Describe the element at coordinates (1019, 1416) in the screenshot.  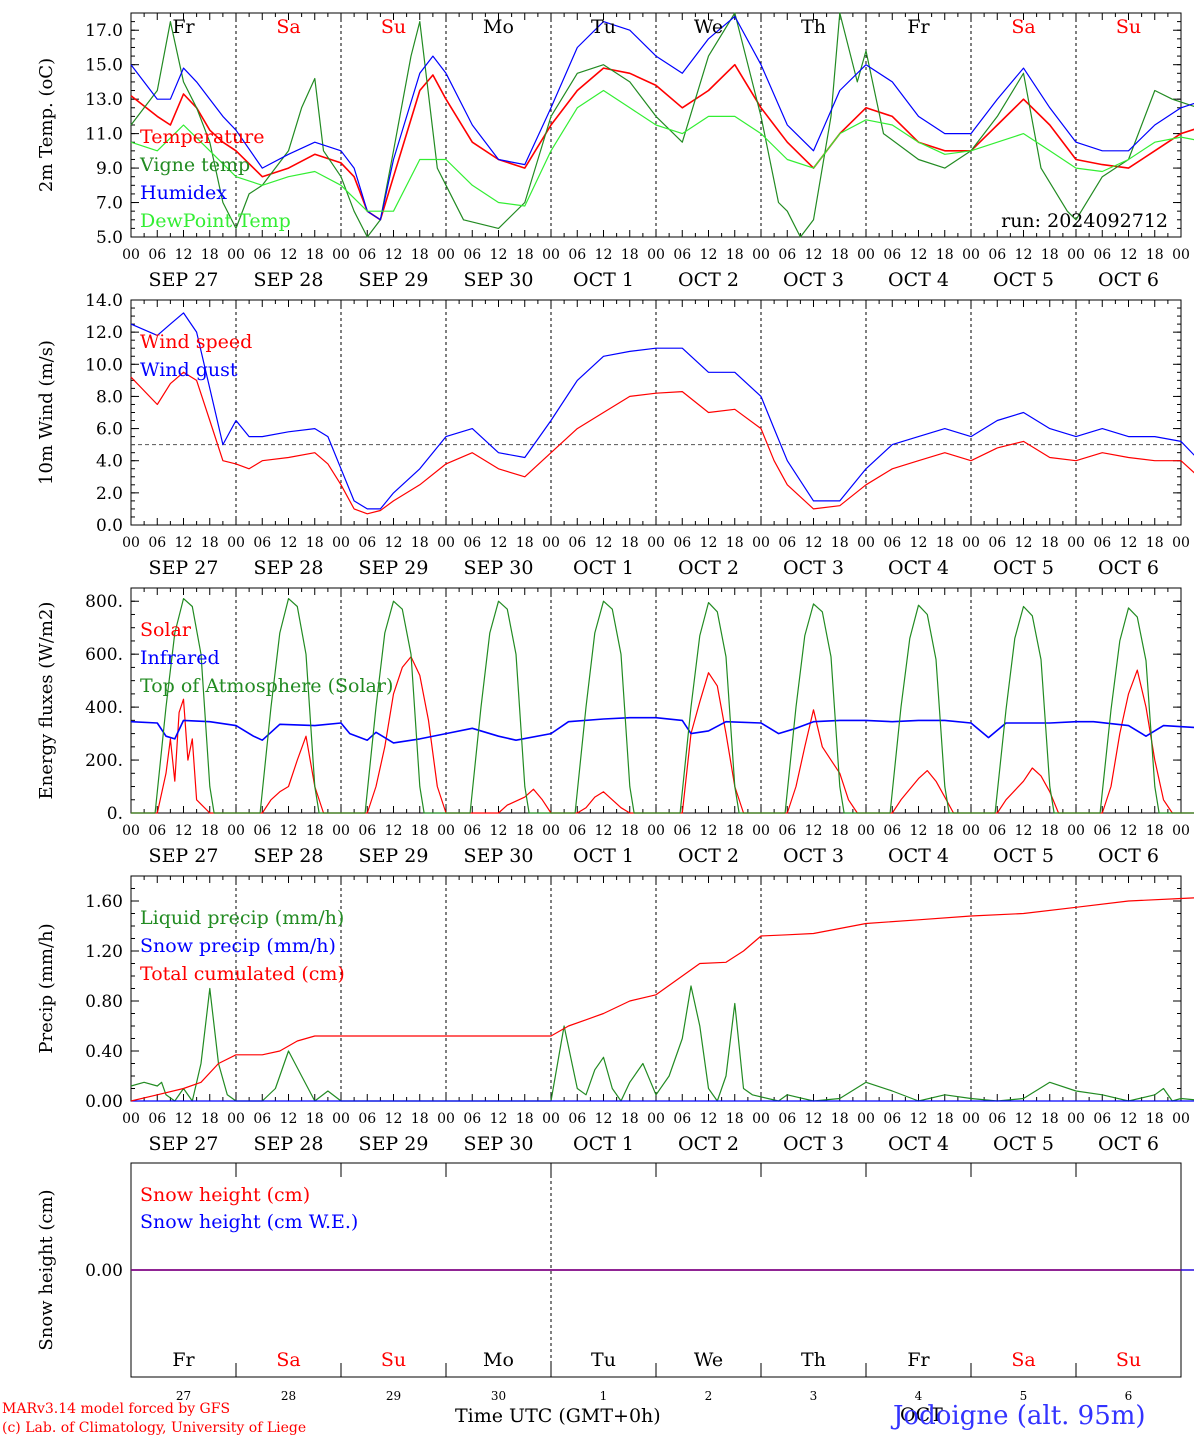
I see `station-name: Jodoigne (alt. 95m)` at that location.